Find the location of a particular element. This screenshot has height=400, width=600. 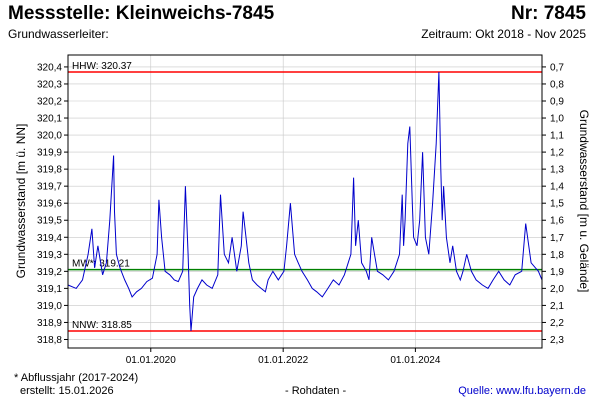

y-tick-label: 319,2 is located at coordinates (49, 272).